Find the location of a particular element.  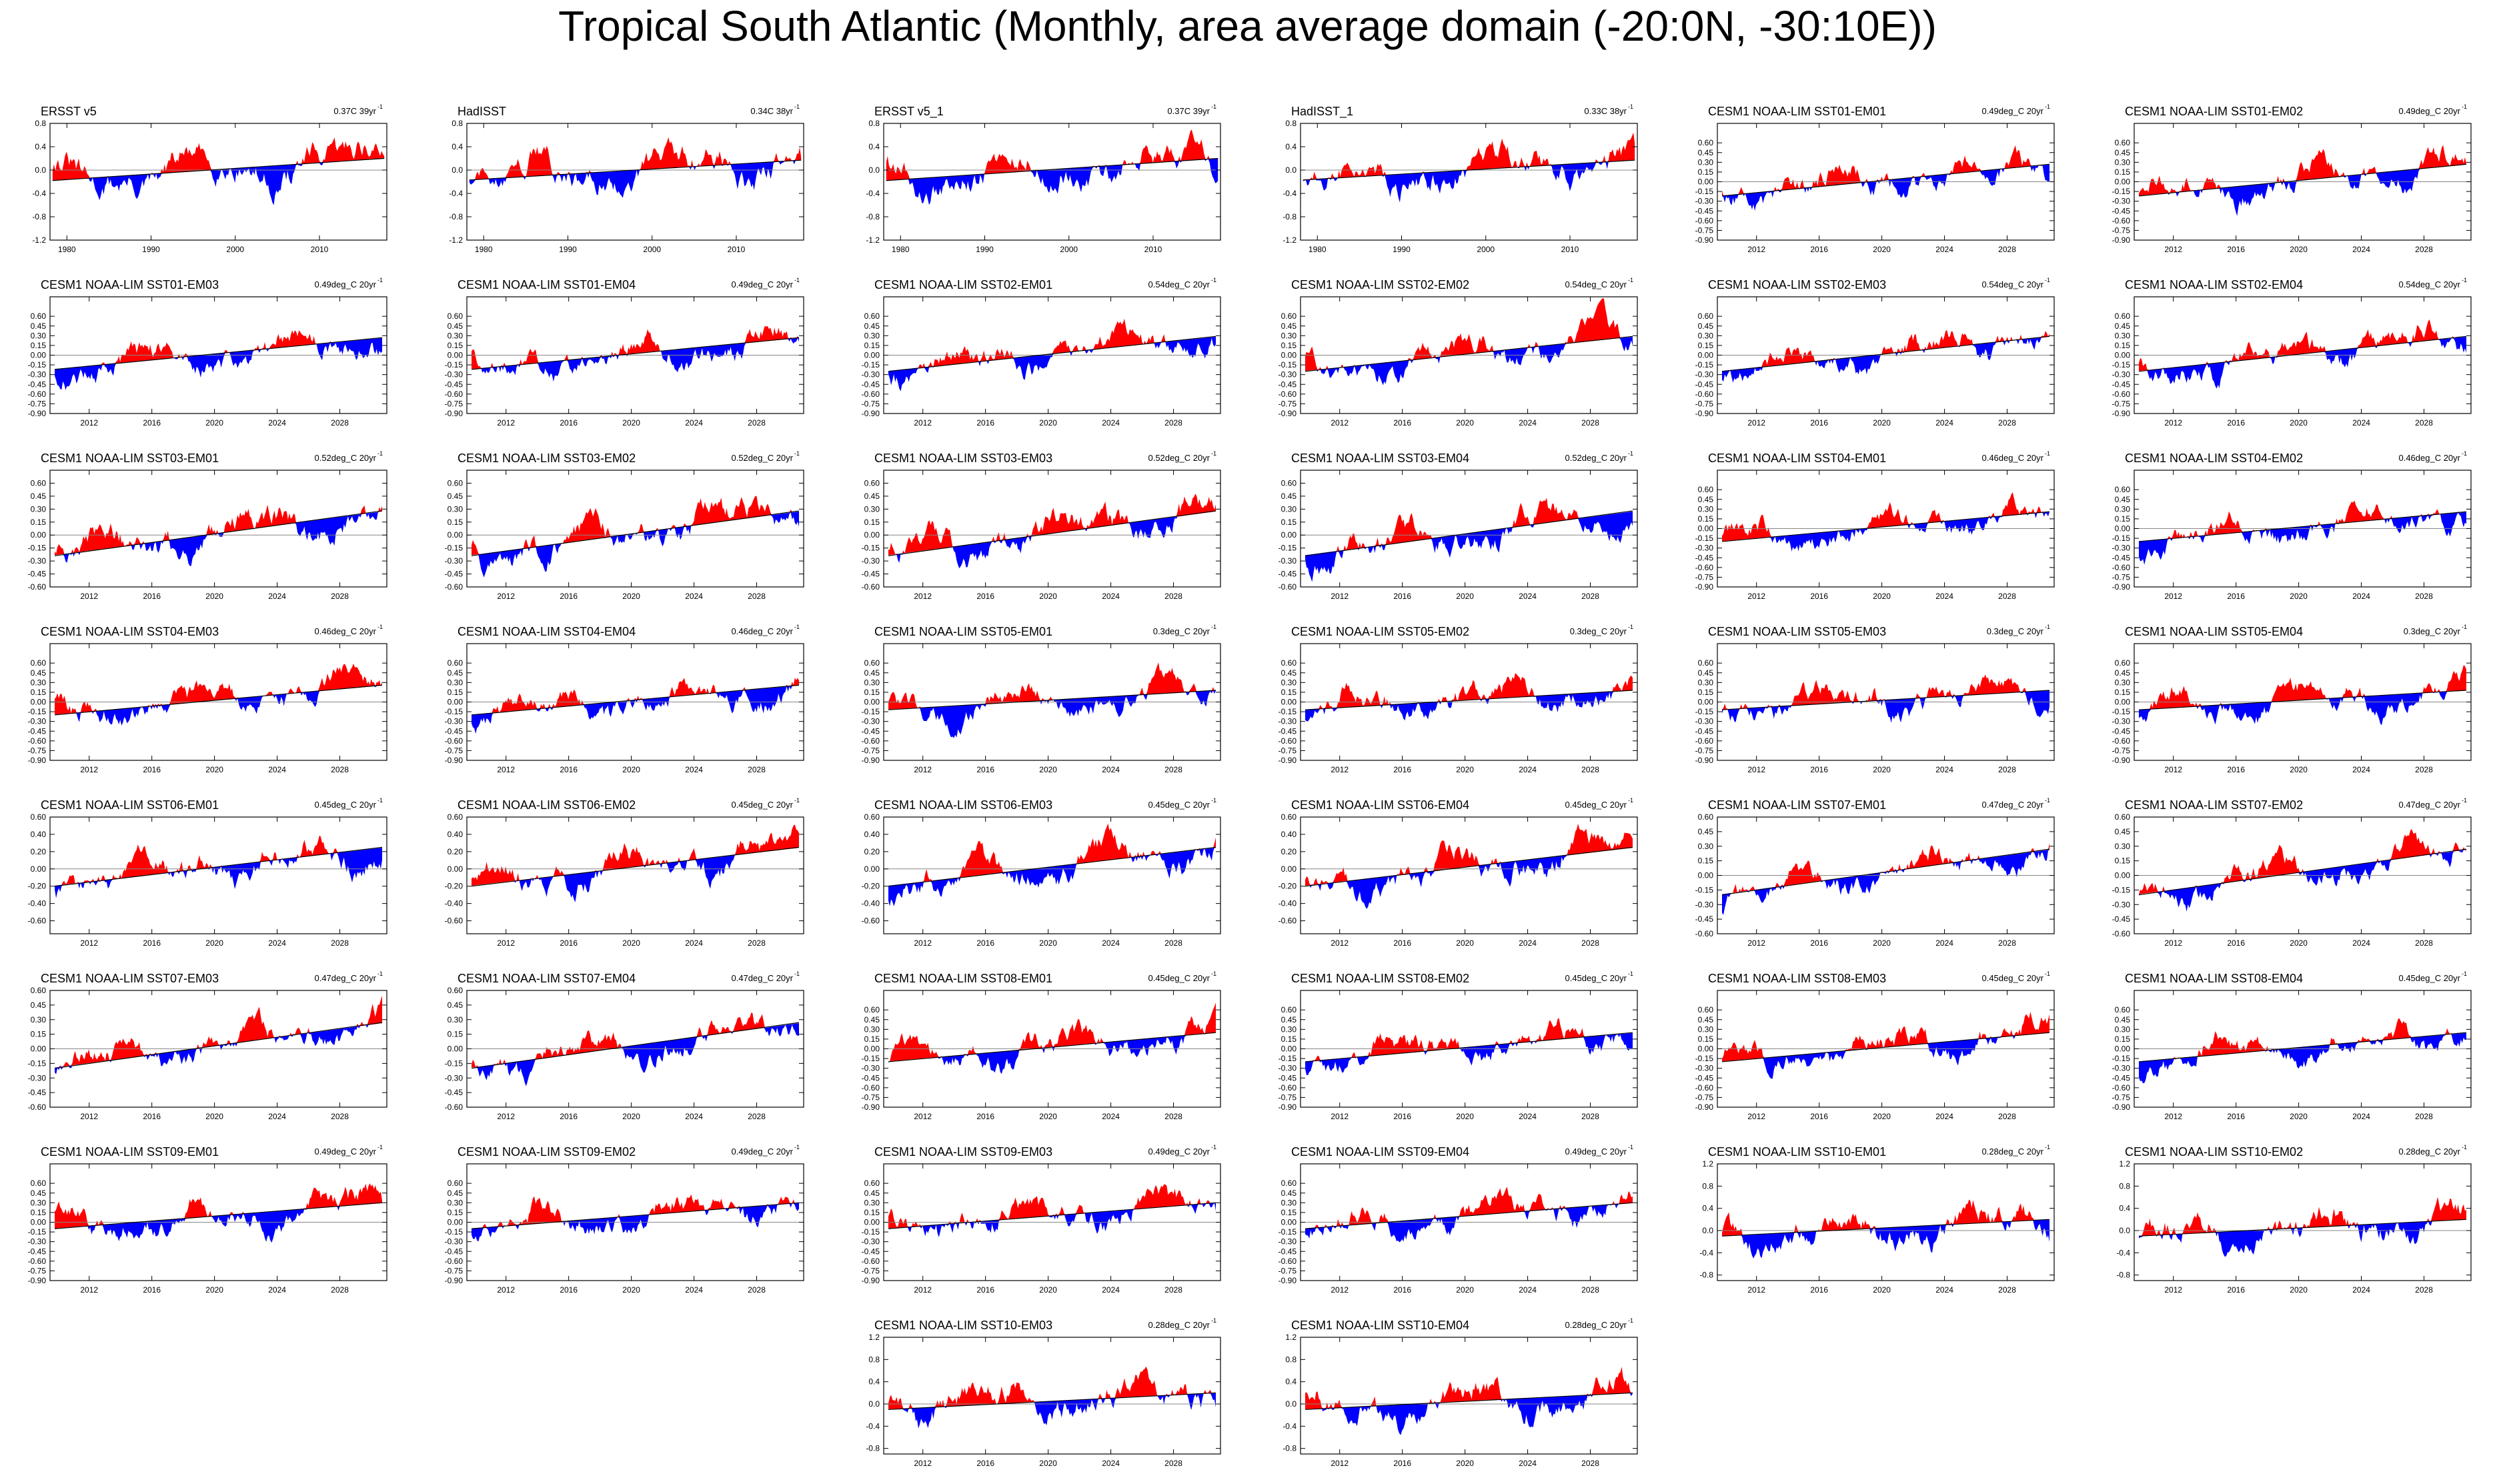

panel-title: CESM1 NOAA-LIM SST03-EM03 is located at coordinates (963, 458).